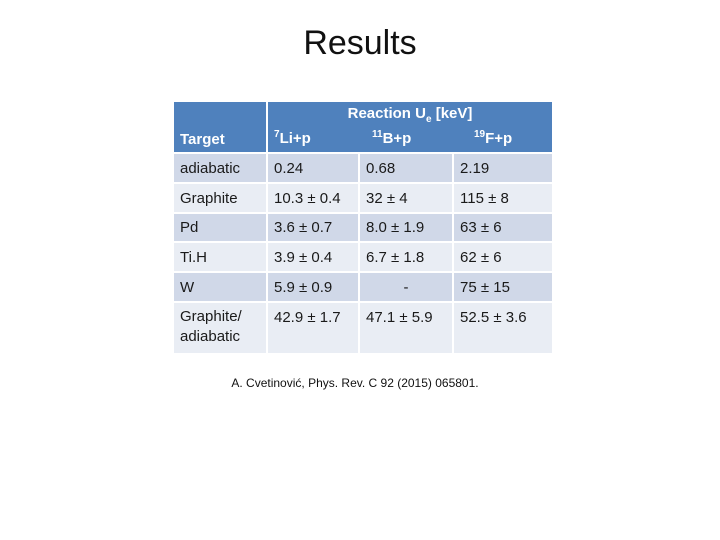 This screenshot has height=540, width=720. What do you see at coordinates (221, 228) in the screenshot?
I see `row-target: Pd` at bounding box center [221, 228].